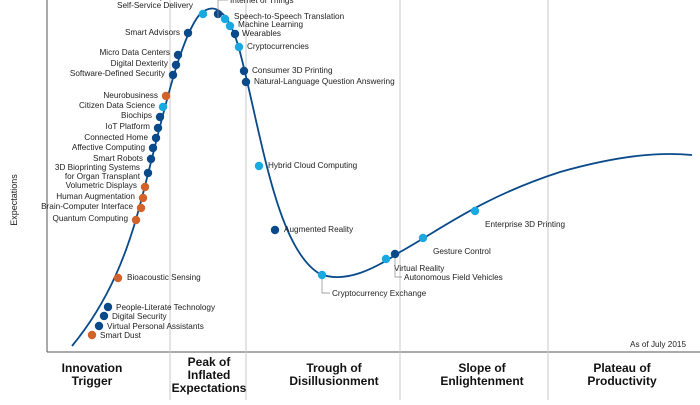 This screenshot has width=700, height=405. Describe the element at coordinates (398, 268) in the screenshot. I see `leader-autonomous-field-vehicles` at that location.